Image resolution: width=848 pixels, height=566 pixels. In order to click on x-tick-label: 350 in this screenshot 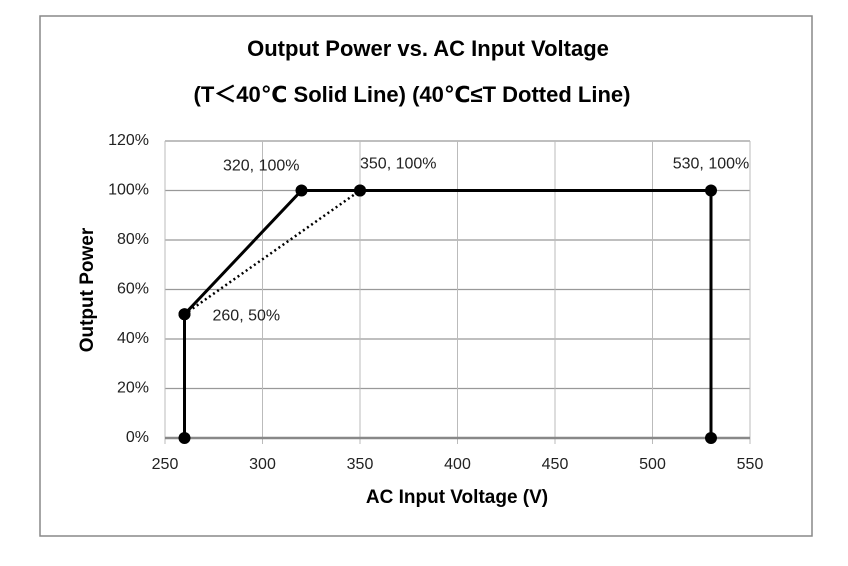, I will do `click(360, 464)`.